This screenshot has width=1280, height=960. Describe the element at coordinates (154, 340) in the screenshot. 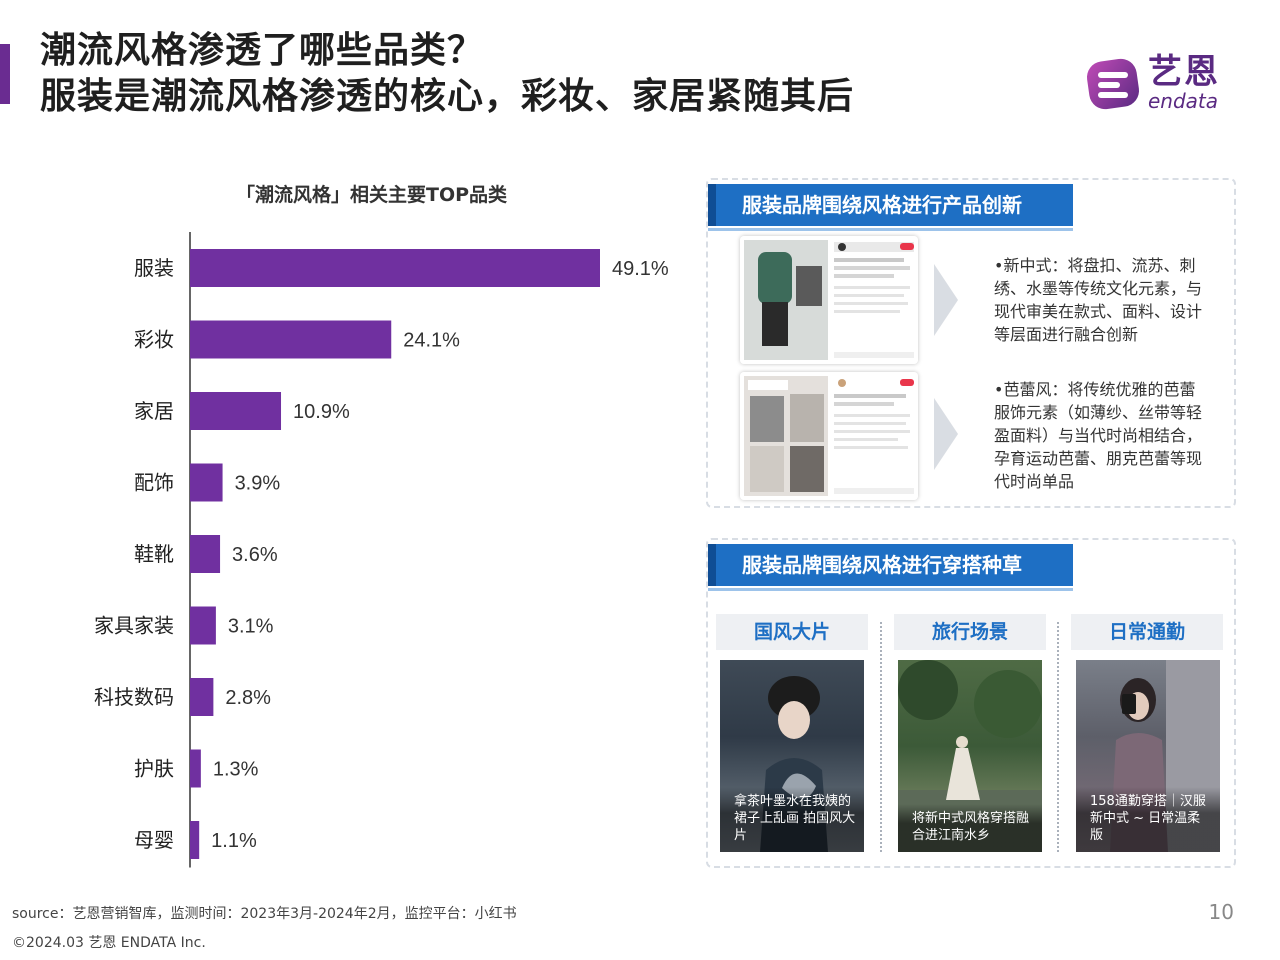

I see `category-label: 彩妆` at that location.